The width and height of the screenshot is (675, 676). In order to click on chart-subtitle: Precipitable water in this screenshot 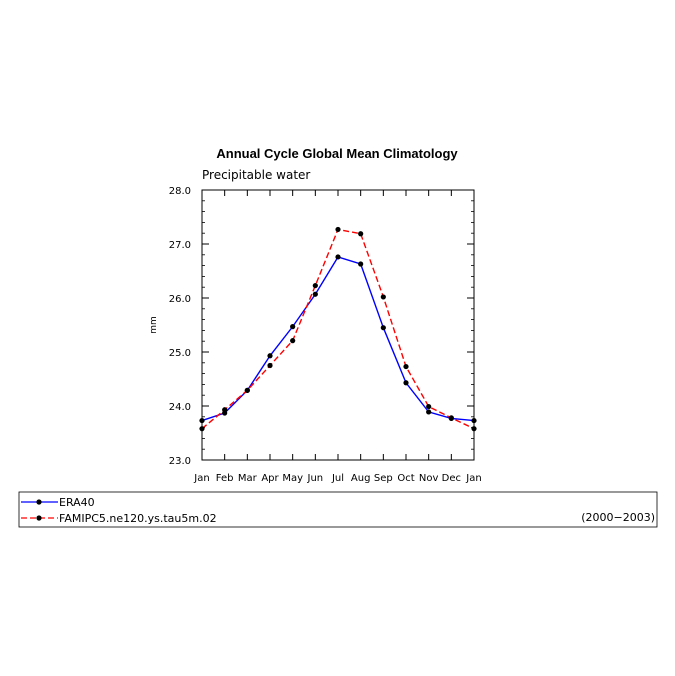, I will do `click(256, 175)`.